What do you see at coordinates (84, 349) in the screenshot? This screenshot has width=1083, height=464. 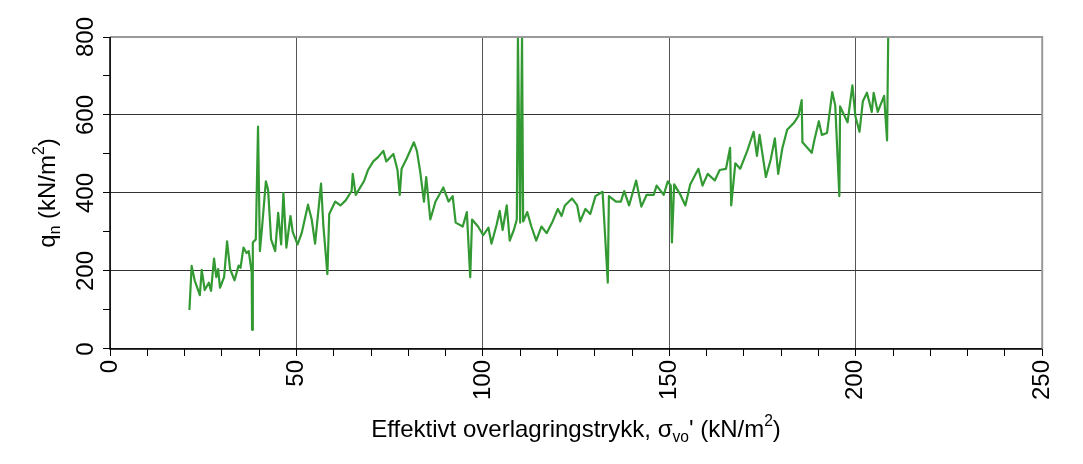 I see `y-tick-label: 0` at bounding box center [84, 349].